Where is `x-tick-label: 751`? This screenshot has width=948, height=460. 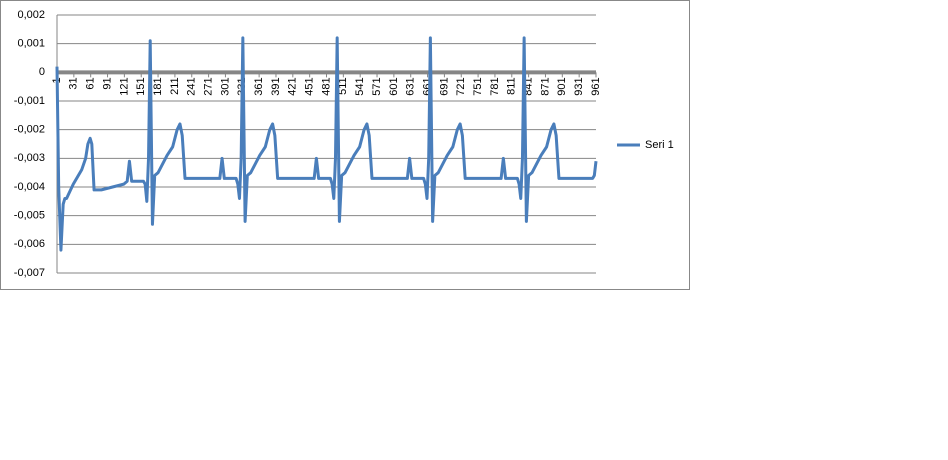
x-tick-label: 751 is located at coordinates (478, 86).